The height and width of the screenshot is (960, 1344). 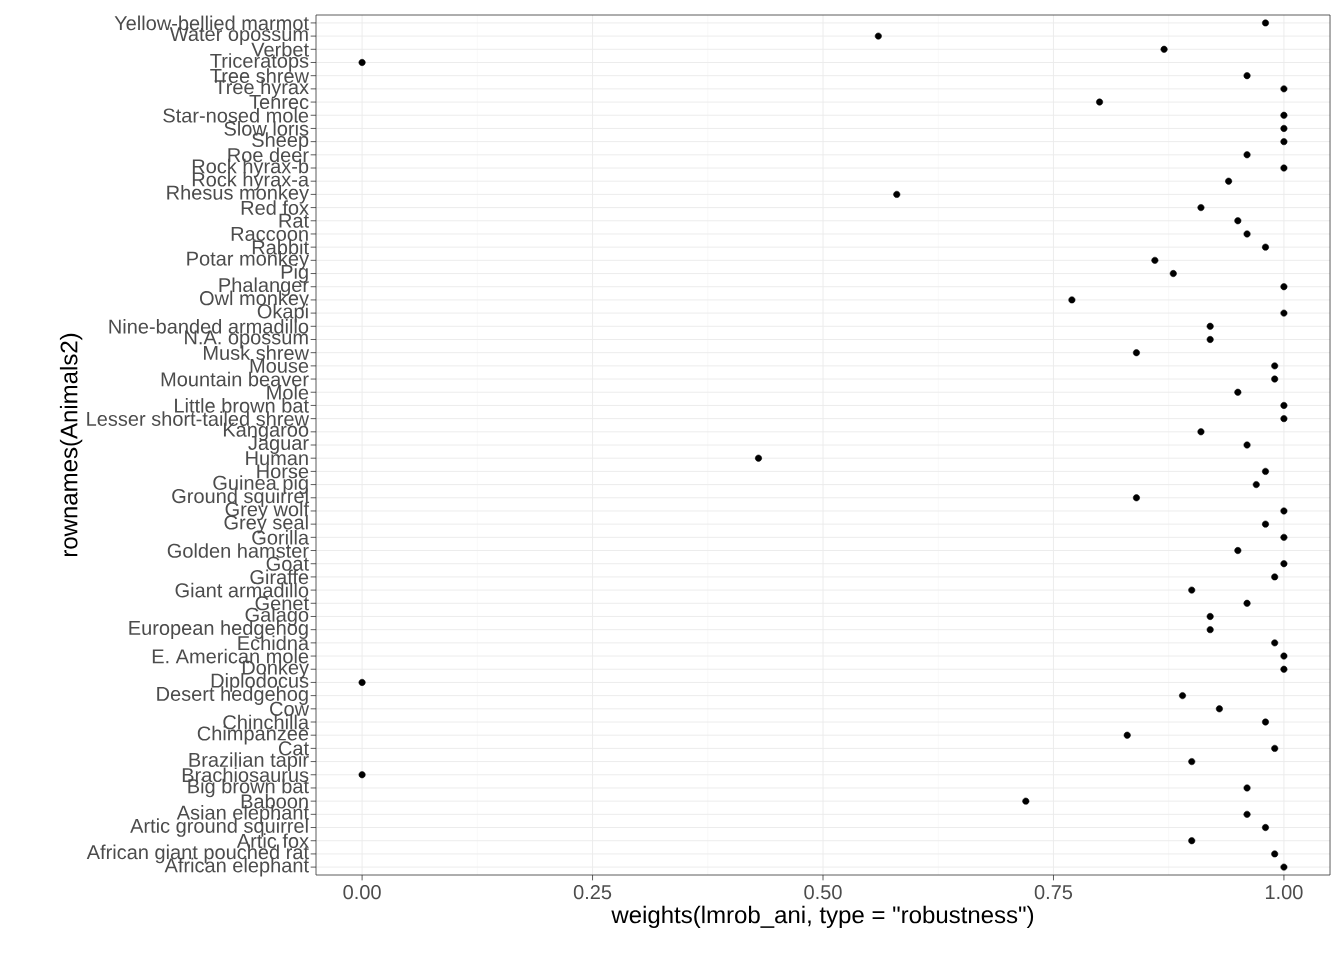 I want to click on y-tick-label: Goat, so click(x=287, y=563).